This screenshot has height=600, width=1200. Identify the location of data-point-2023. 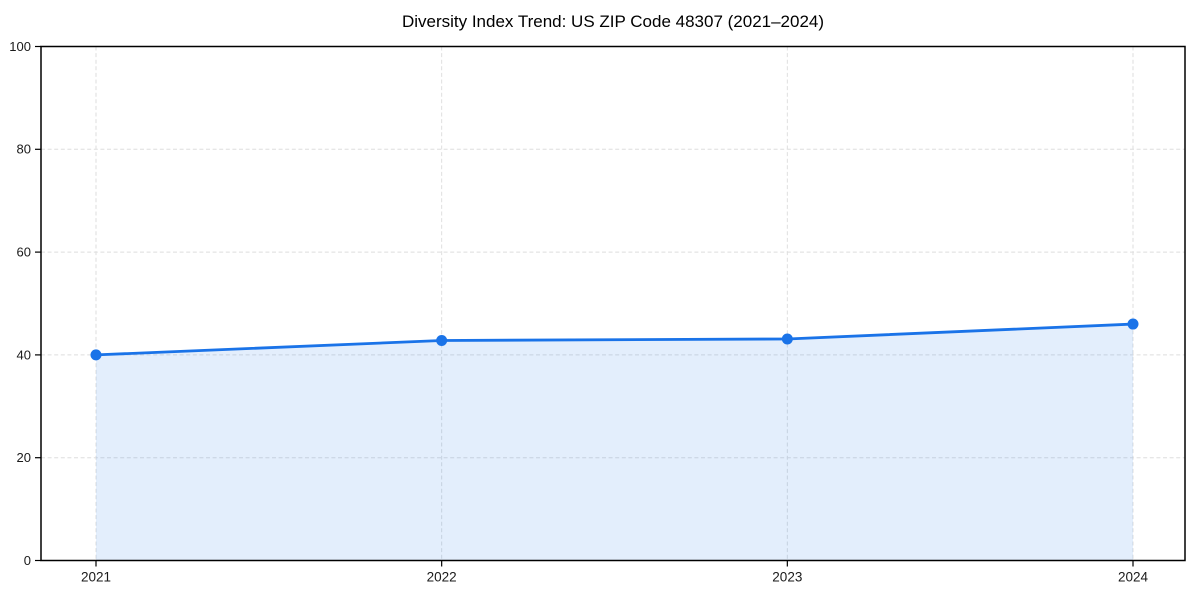
(787, 339).